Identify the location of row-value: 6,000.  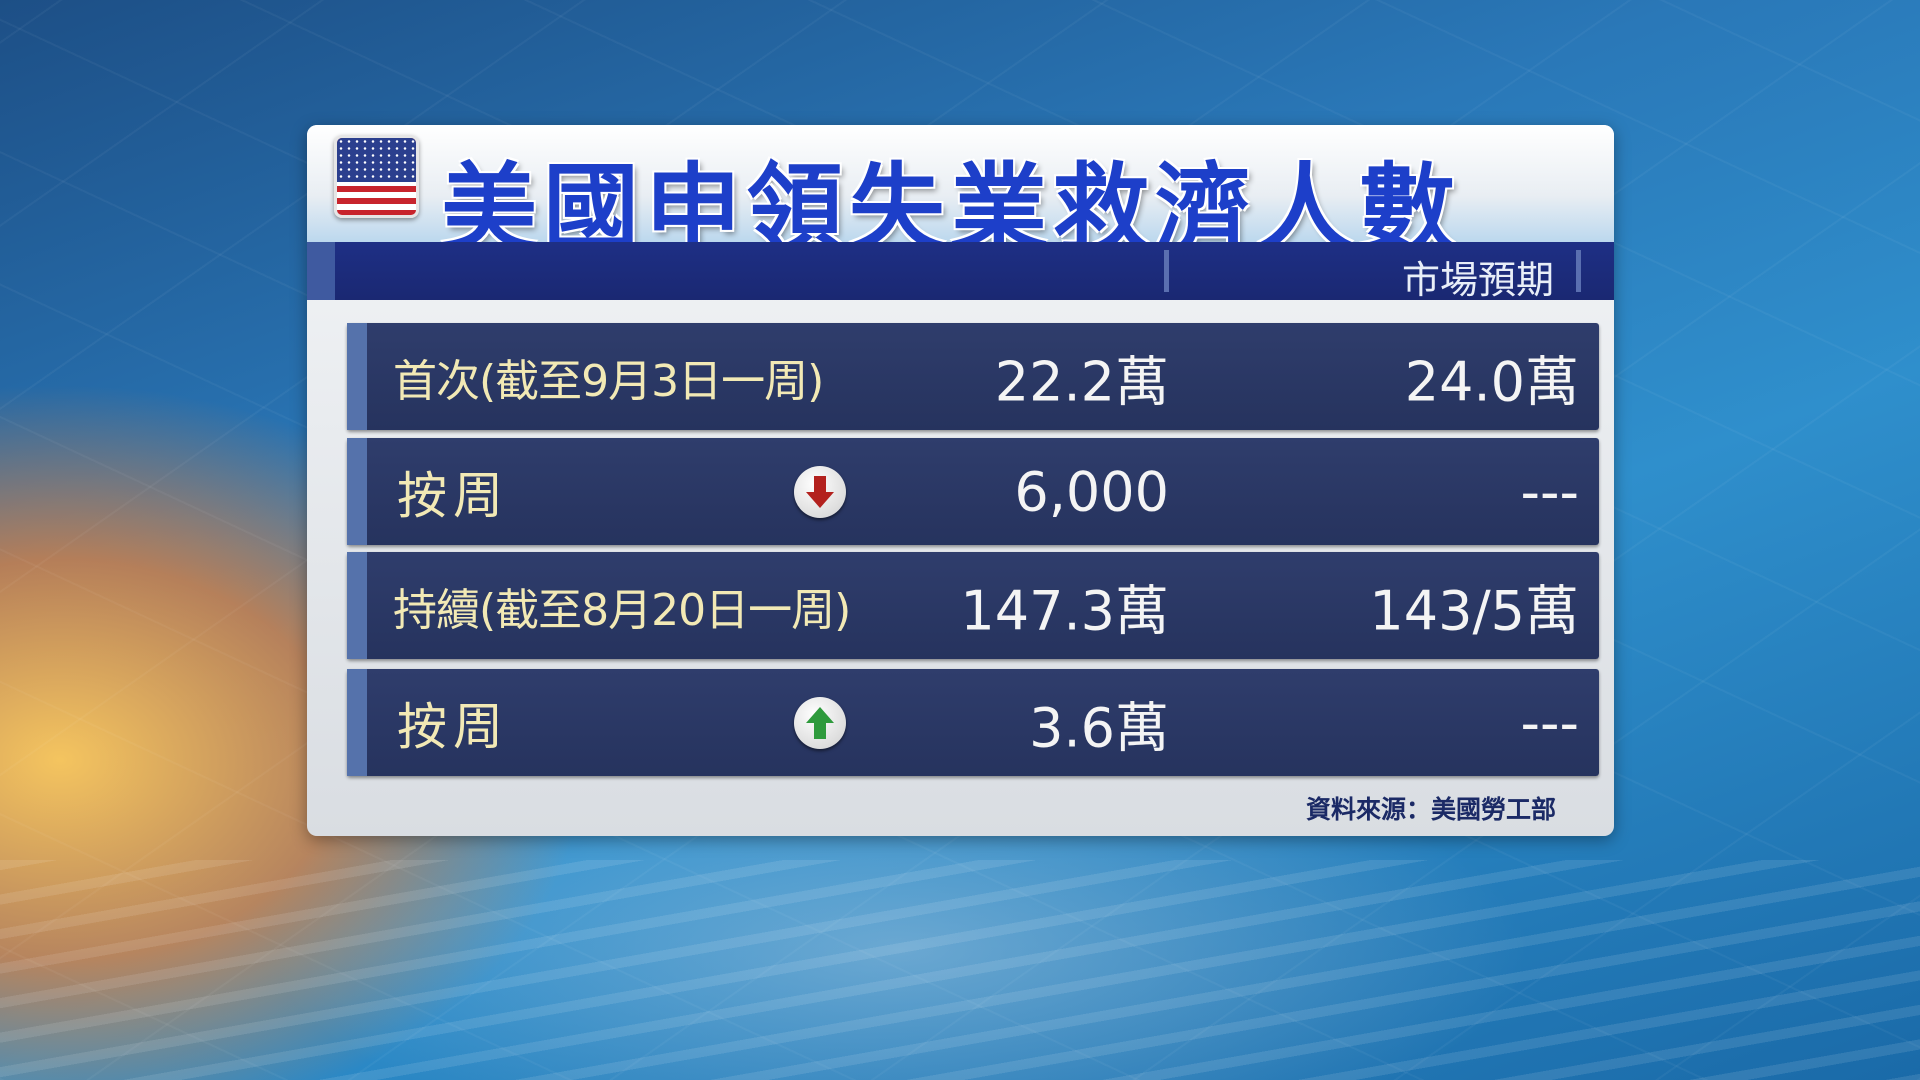
(1091, 491).